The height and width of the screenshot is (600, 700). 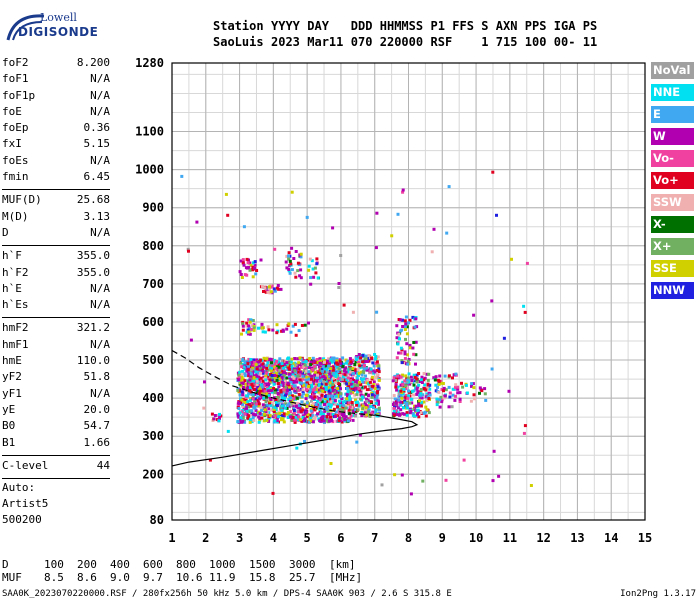 What do you see at coordinates (56, 329) in the screenshot?
I see `param-row: hmF2 321.2` at bounding box center [56, 329].